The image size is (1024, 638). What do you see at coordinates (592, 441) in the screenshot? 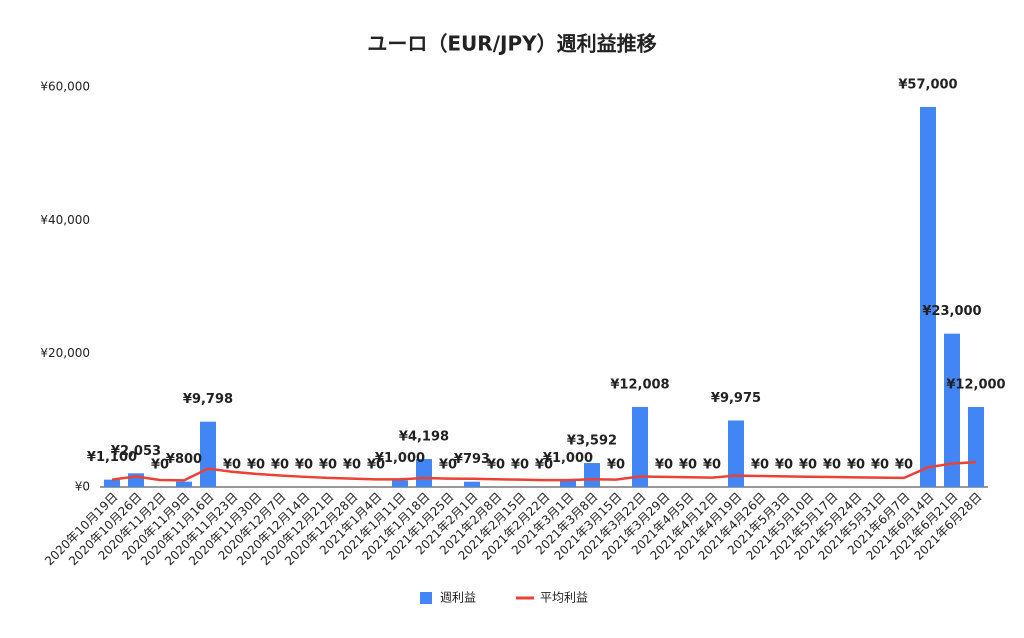
I see `data-label: ¥3,592` at bounding box center [592, 441].